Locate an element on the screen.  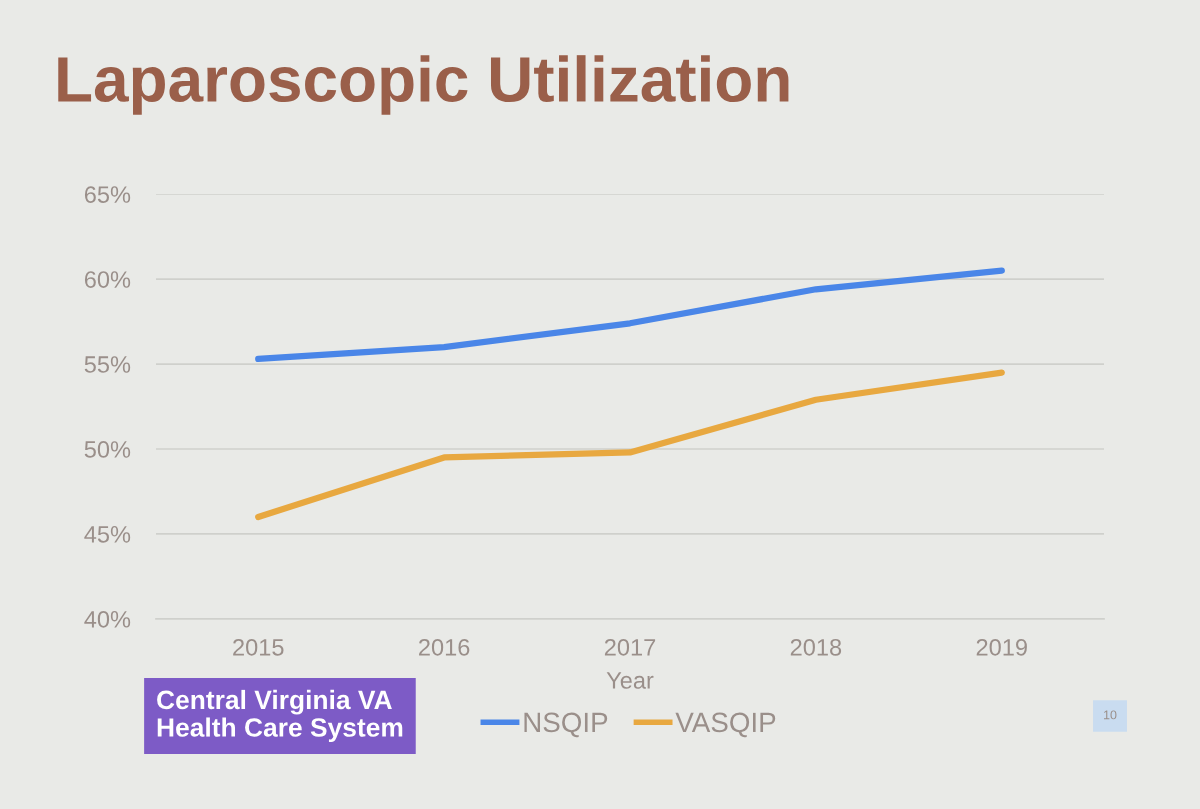
x-tick-label: 2015 is located at coordinates (258, 647).